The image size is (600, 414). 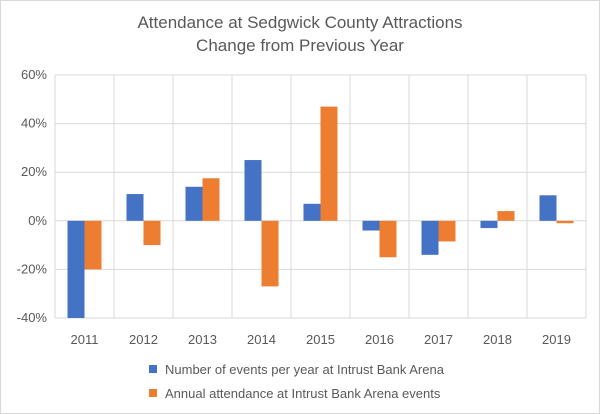 What do you see at coordinates (371, 225) in the screenshot?
I see `bar-events-2016` at bounding box center [371, 225].